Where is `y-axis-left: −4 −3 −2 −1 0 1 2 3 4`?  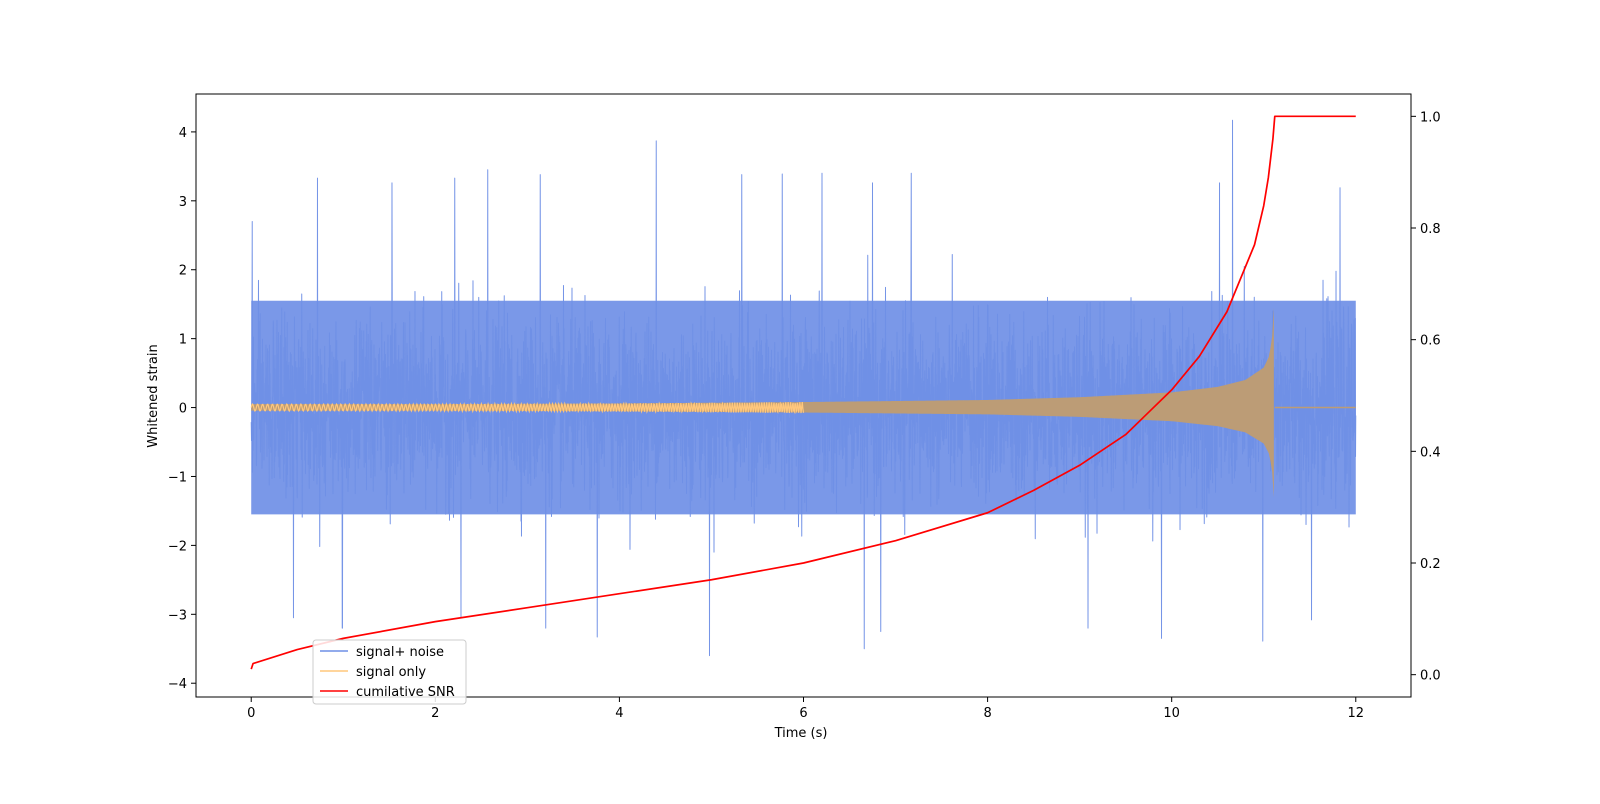
y-axis-left: −4 −3 −2 −1 0 1 2 3 4 is located at coordinates (182, 409).